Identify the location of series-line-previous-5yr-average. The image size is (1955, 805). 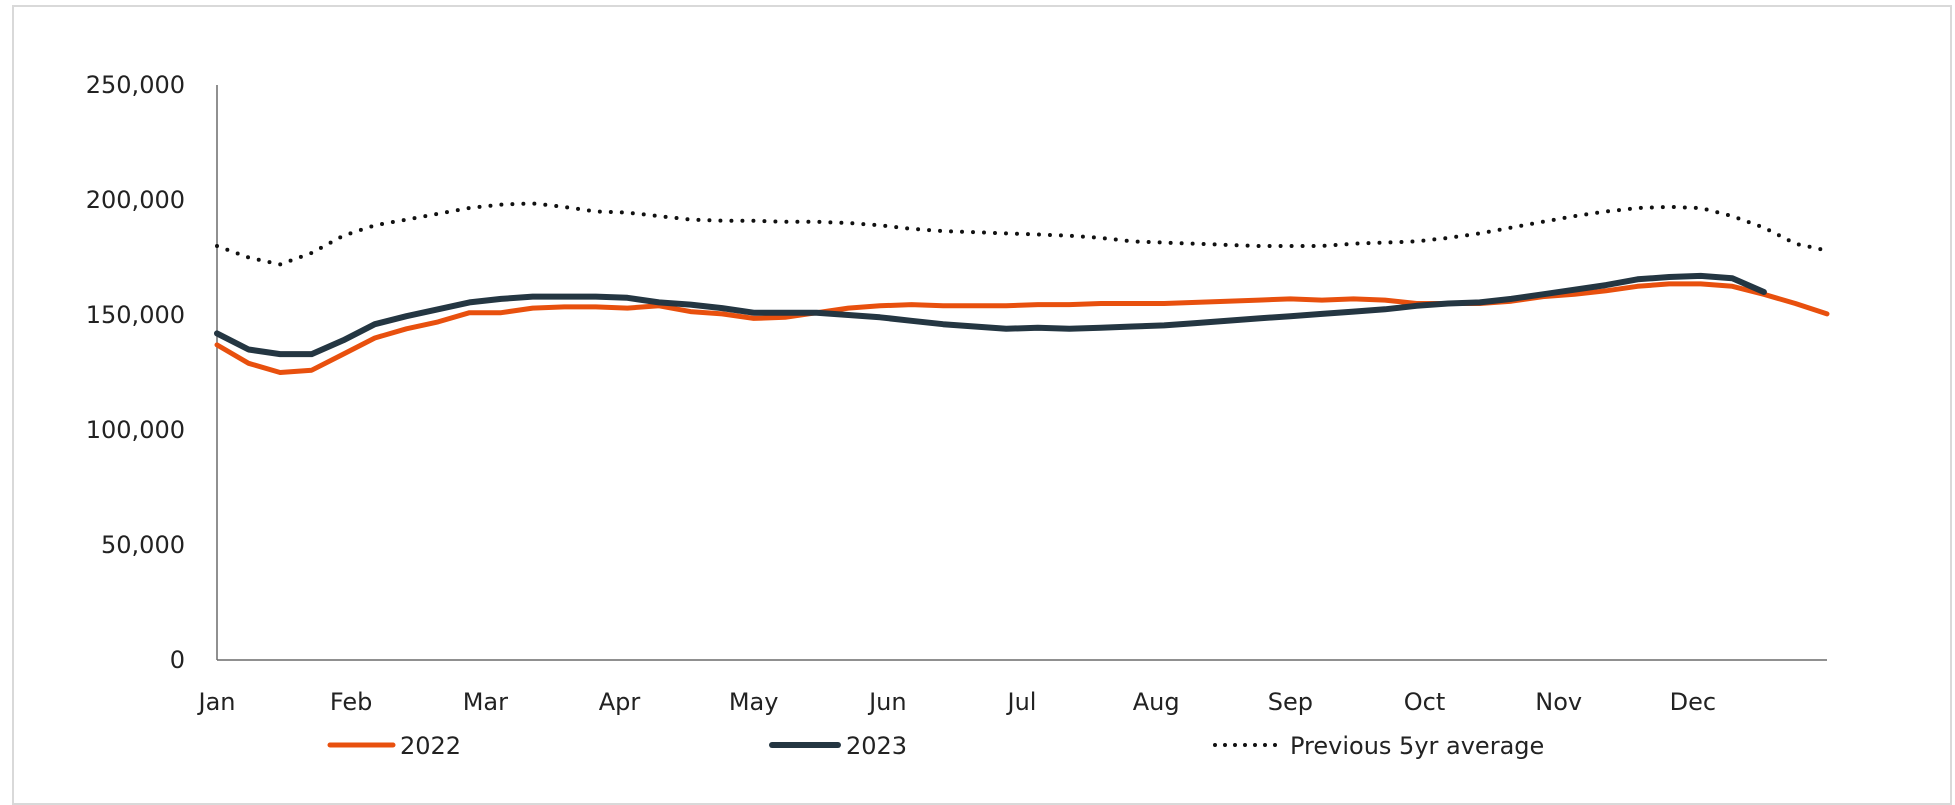
(1022, 234).